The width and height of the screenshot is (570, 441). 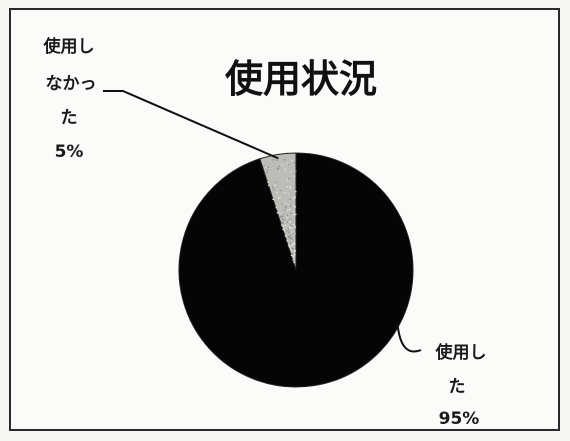 What do you see at coordinates (69, 118) in the screenshot?
I see `label-not-used-line-3: た` at bounding box center [69, 118].